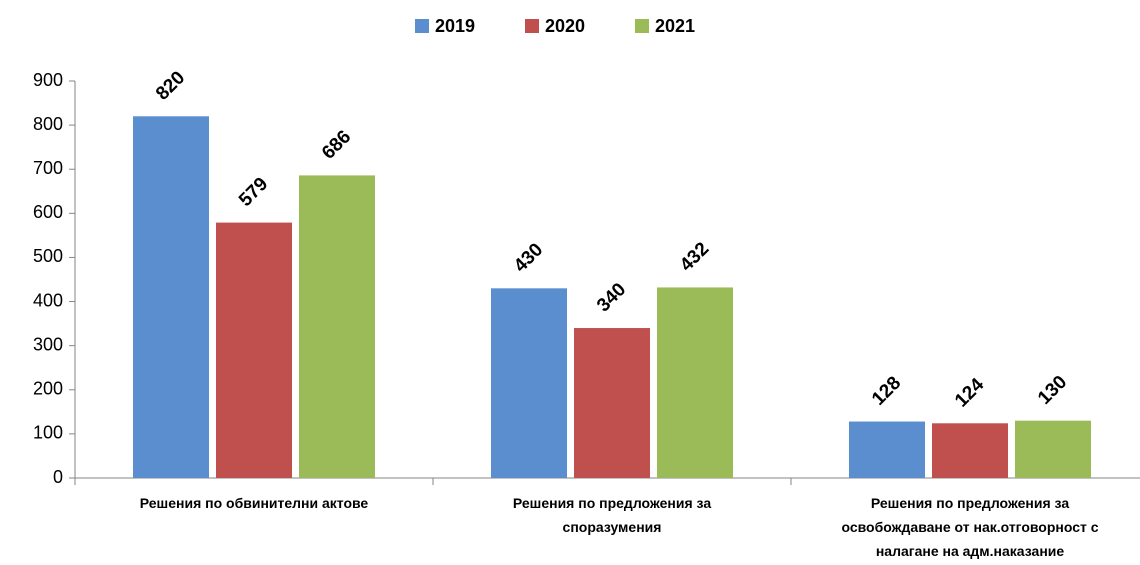  What do you see at coordinates (455, 26) in the screenshot?
I see `legend-label: 2019` at bounding box center [455, 26].